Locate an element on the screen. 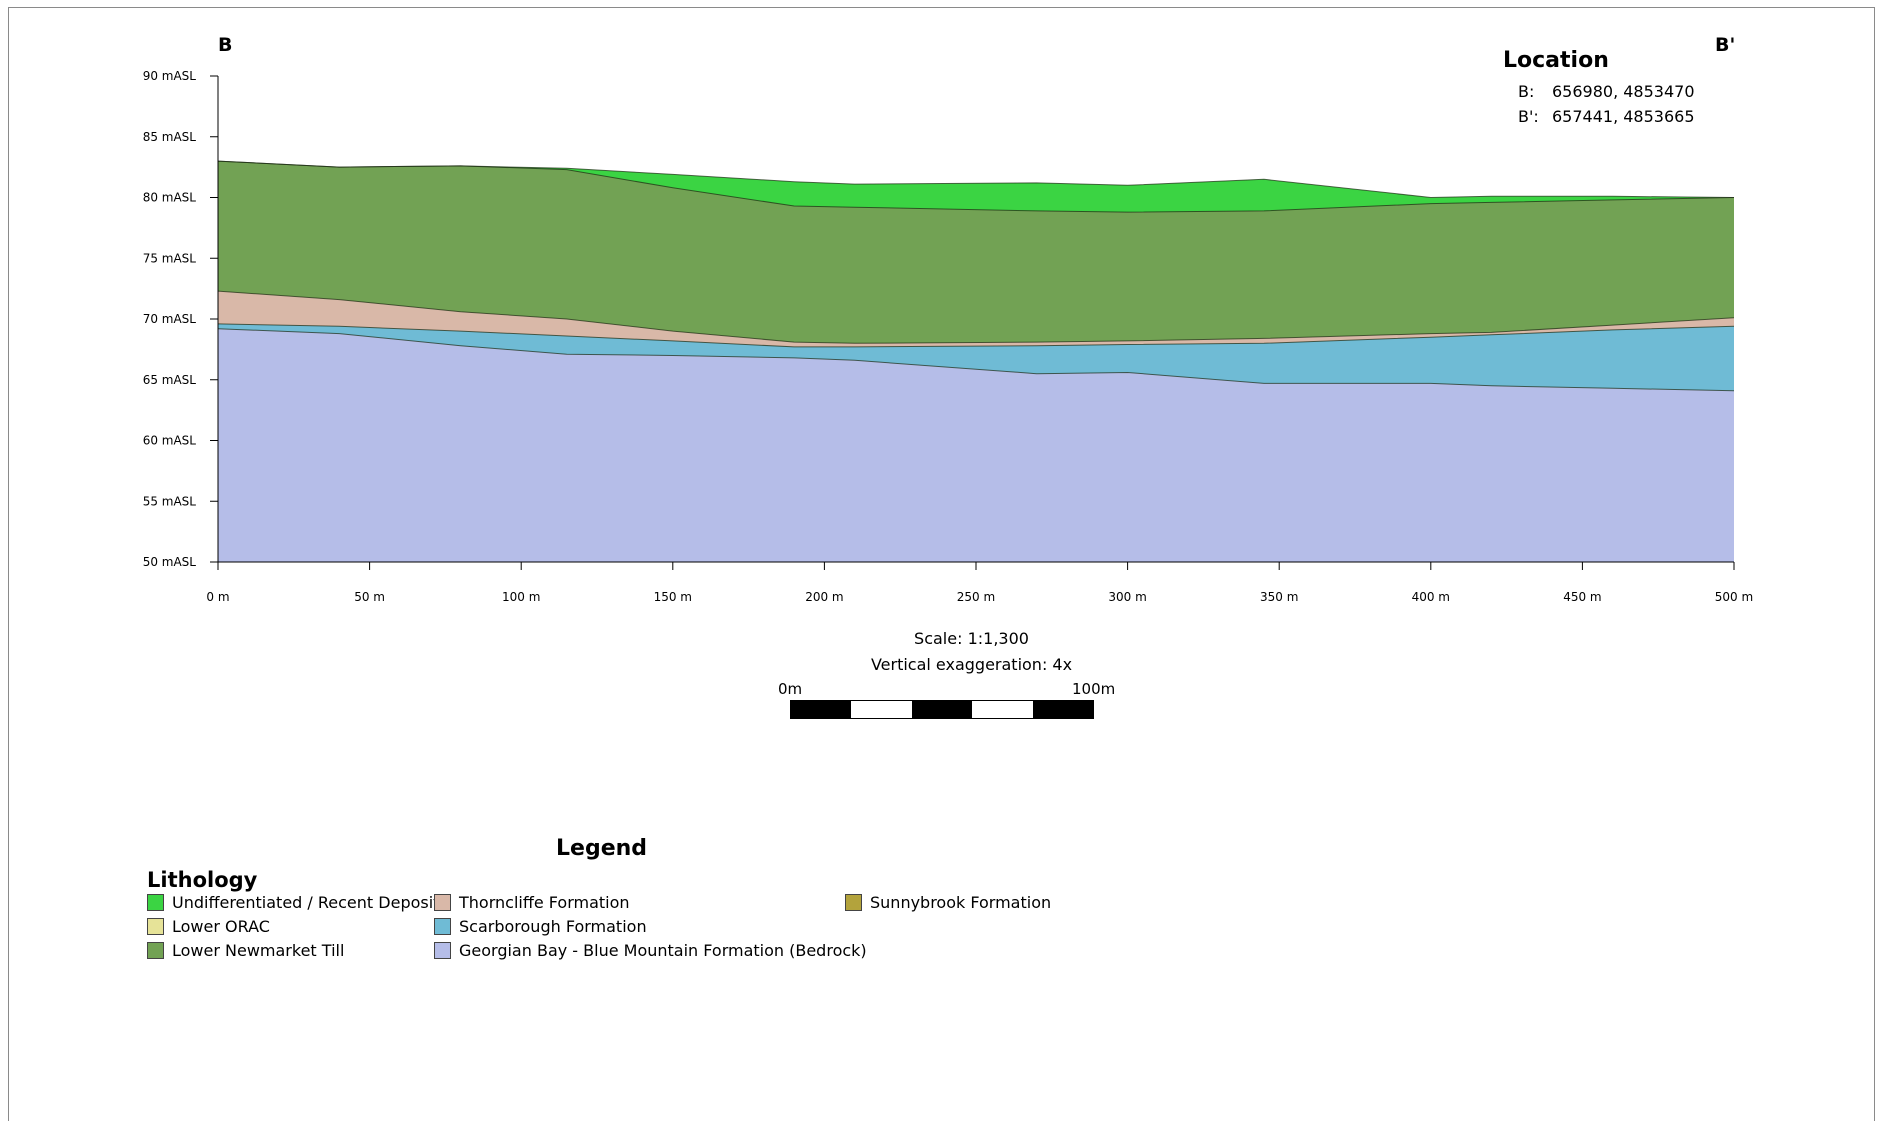 The image size is (1883, 1121). legend-label: Lower ORAC is located at coordinates (221, 926).